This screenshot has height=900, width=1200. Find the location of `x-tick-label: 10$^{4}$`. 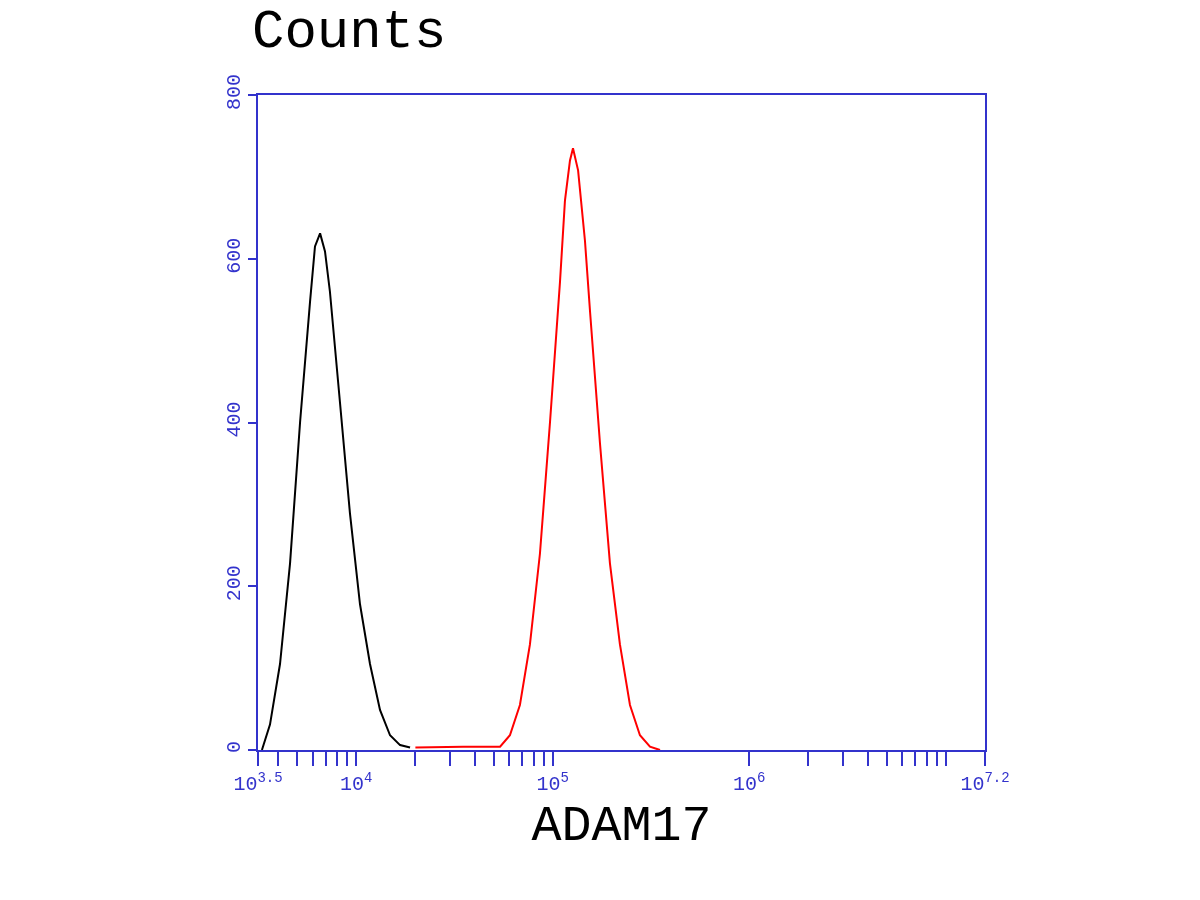

x-tick-label: 10$^{4}$ is located at coordinates (356, 782).